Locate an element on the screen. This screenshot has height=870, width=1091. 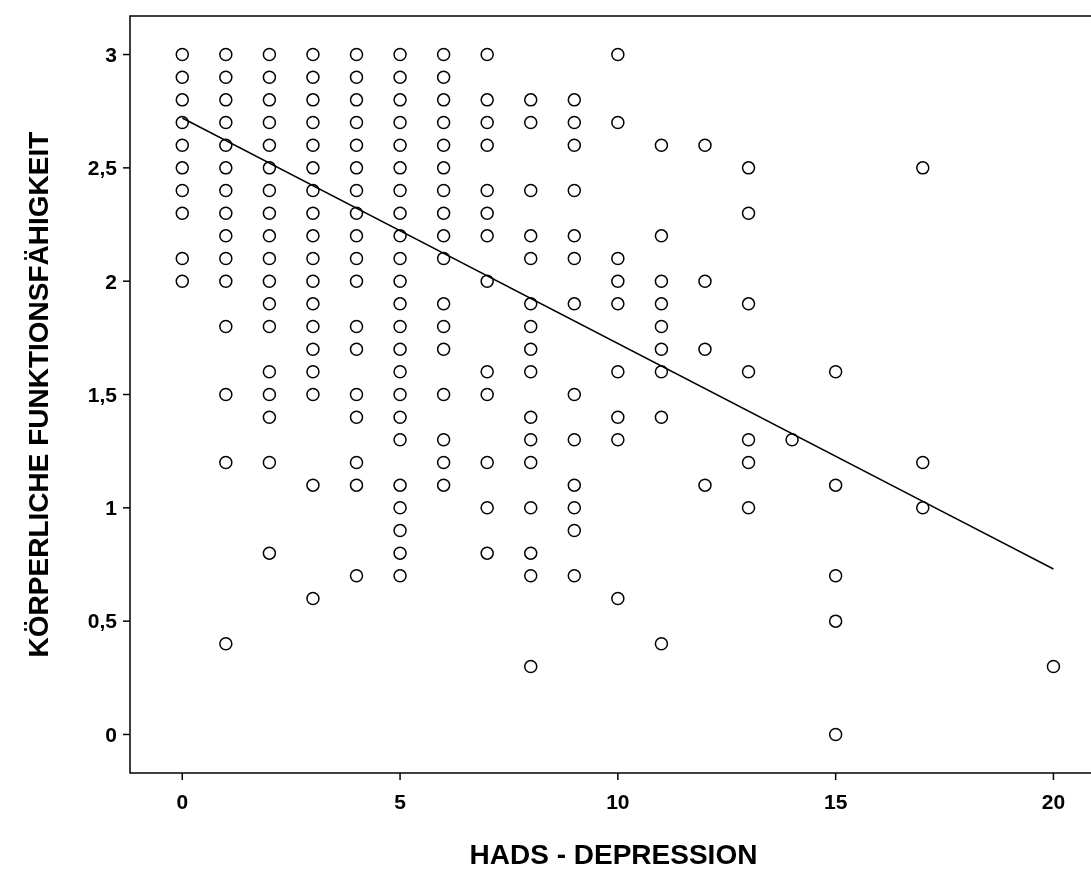
y-tick-label: 0 is located at coordinates (111, 734).